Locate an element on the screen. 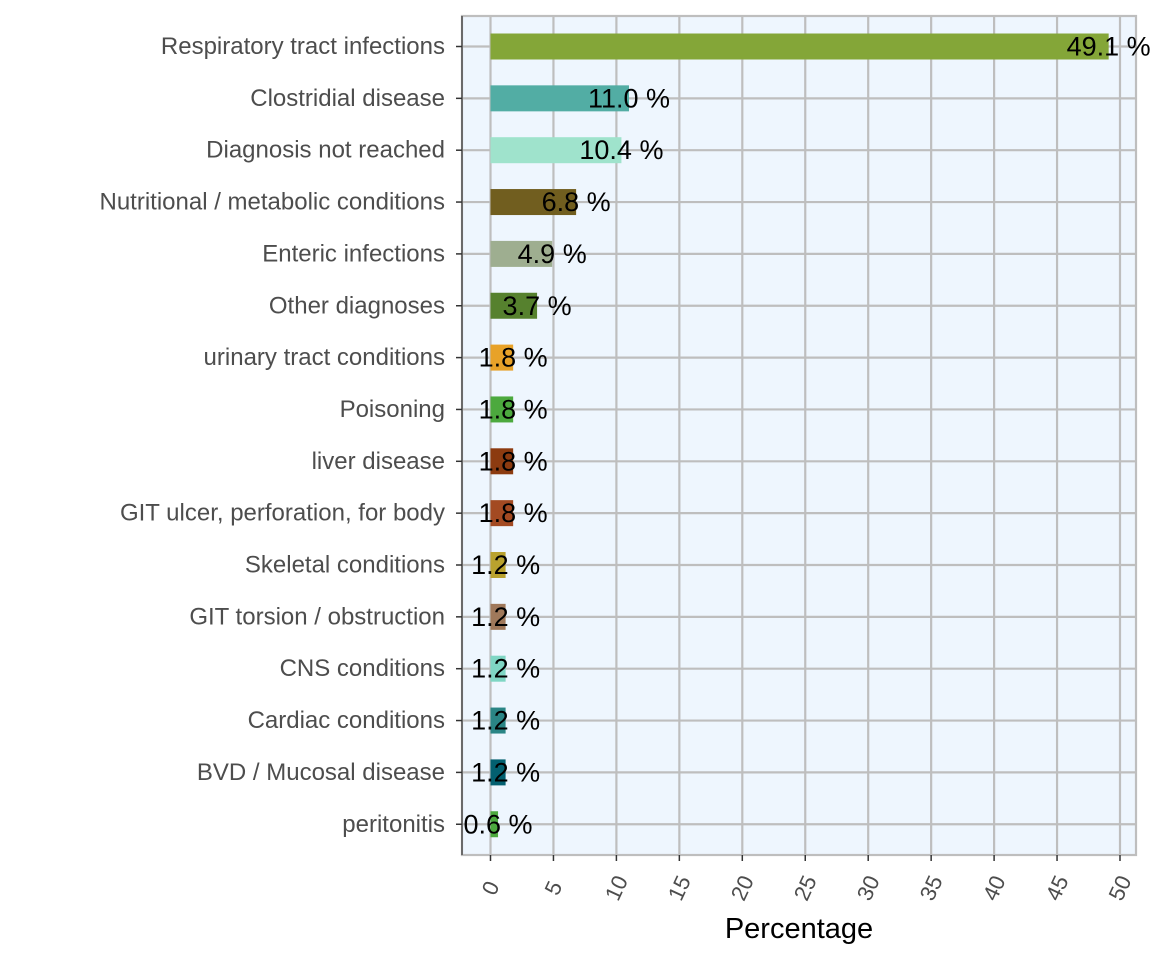  category-label: Enteric infections is located at coordinates (353, 253).